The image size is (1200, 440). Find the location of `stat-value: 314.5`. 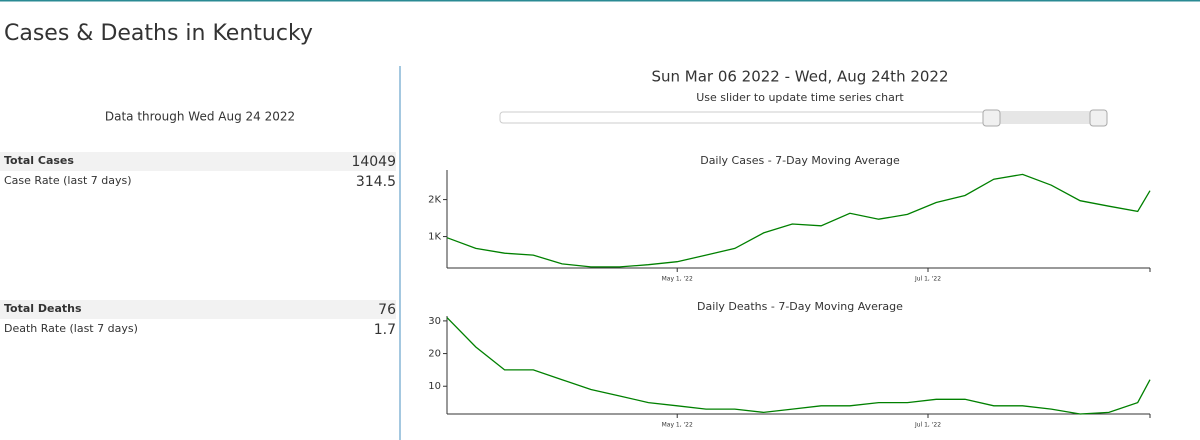

stat-value: 314.5 is located at coordinates (376, 182).